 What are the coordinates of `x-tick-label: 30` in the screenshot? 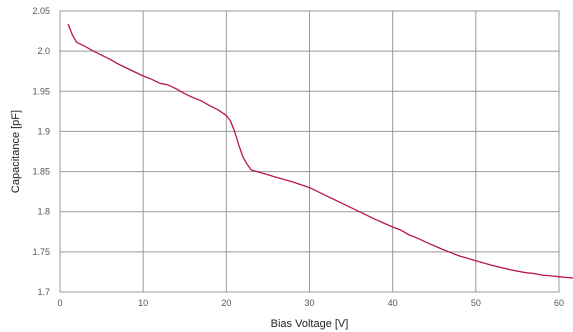 It's located at (309, 303).